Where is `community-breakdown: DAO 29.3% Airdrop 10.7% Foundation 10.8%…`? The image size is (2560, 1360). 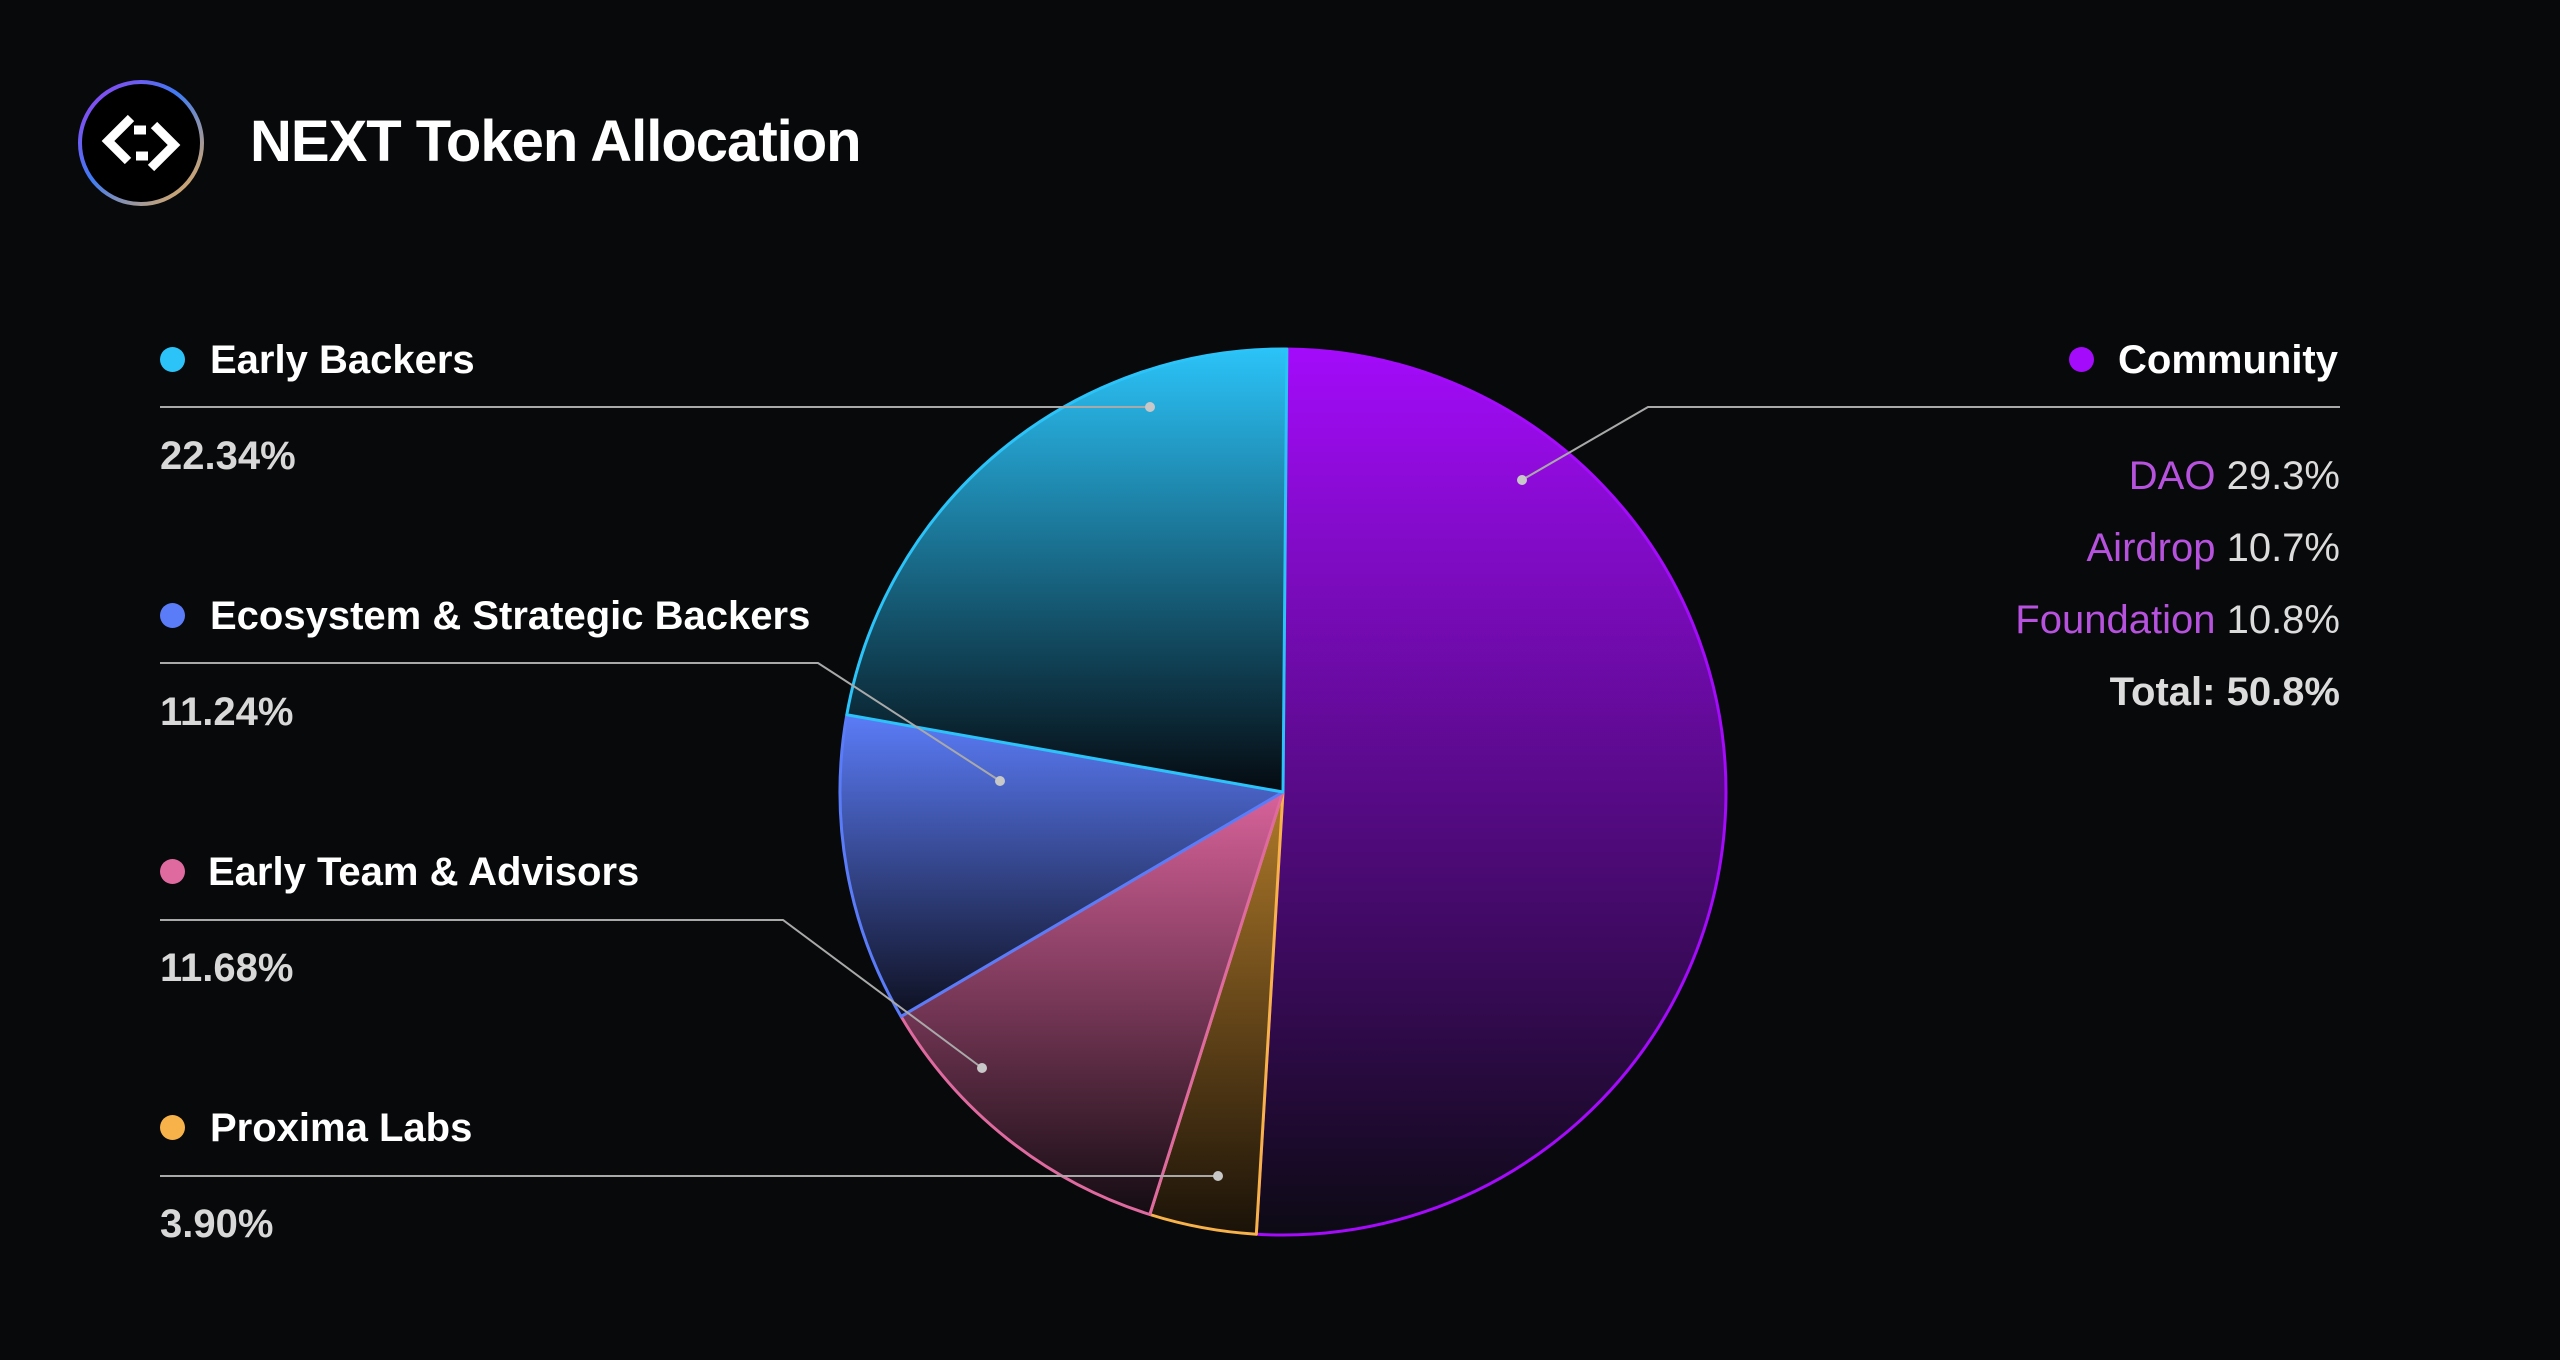
community-breakdown: DAO 29.3% Airdrop 10.7% Foundation 10.8%… is located at coordinates (2040, 584).